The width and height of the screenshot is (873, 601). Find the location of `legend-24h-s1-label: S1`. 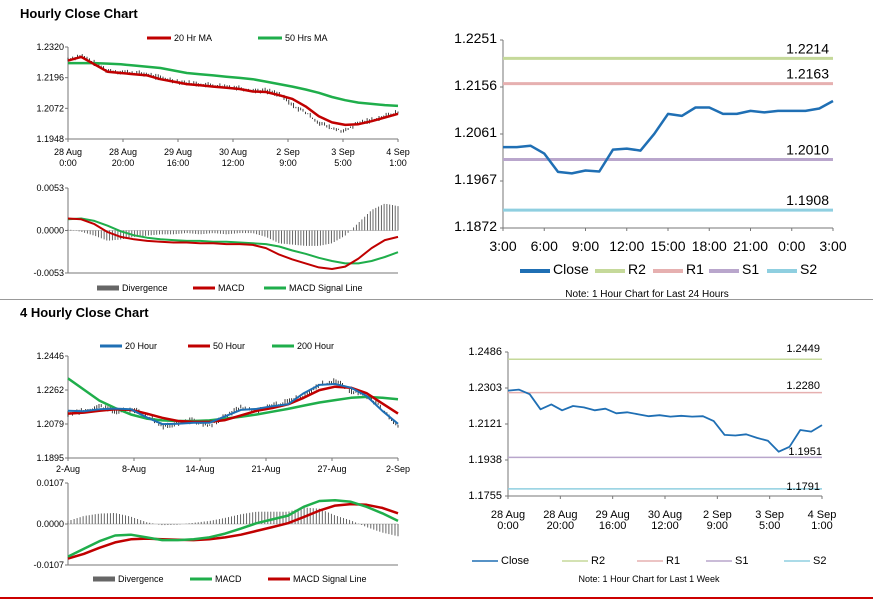

legend-24h-s1-label: S1 is located at coordinates (750, 269).